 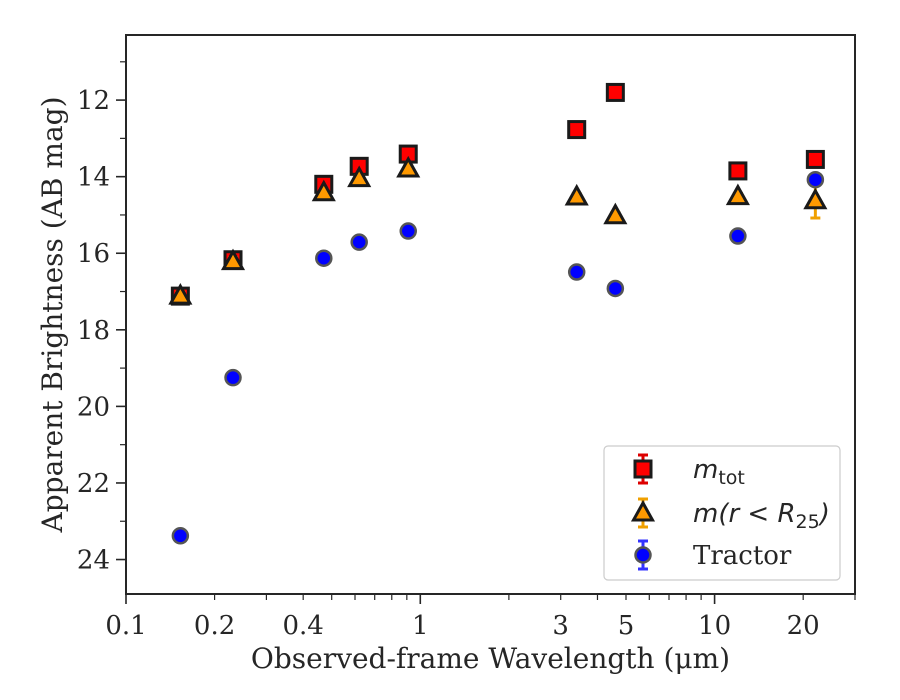 What do you see at coordinates (93, 178) in the screenshot?
I see `y-tick-label: 14` at bounding box center [93, 178].